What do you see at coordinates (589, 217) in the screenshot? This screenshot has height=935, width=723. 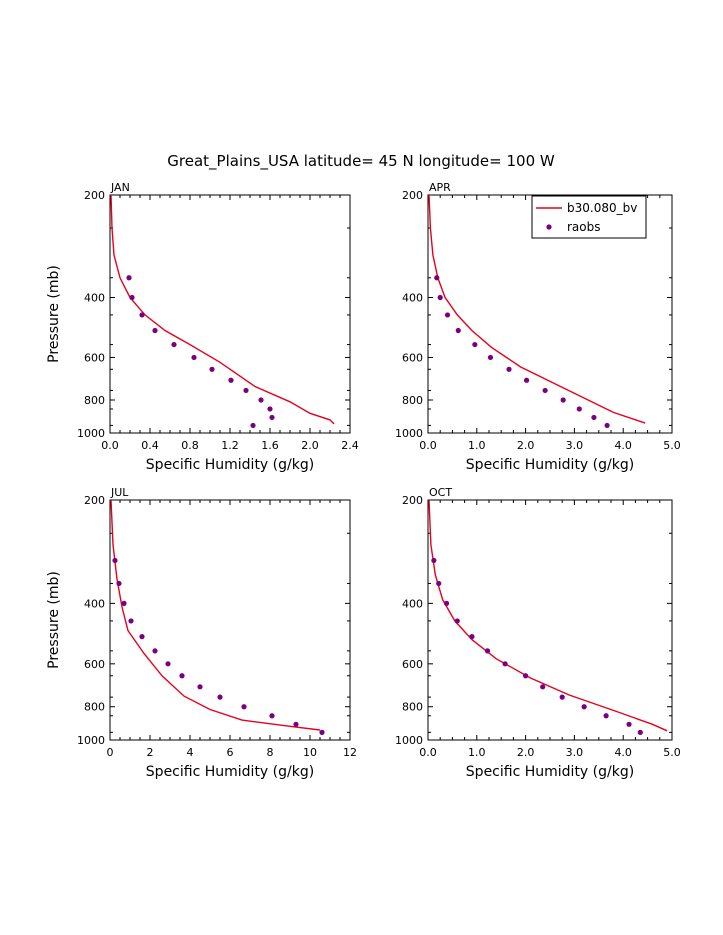 I see `legend-box` at bounding box center [589, 217].